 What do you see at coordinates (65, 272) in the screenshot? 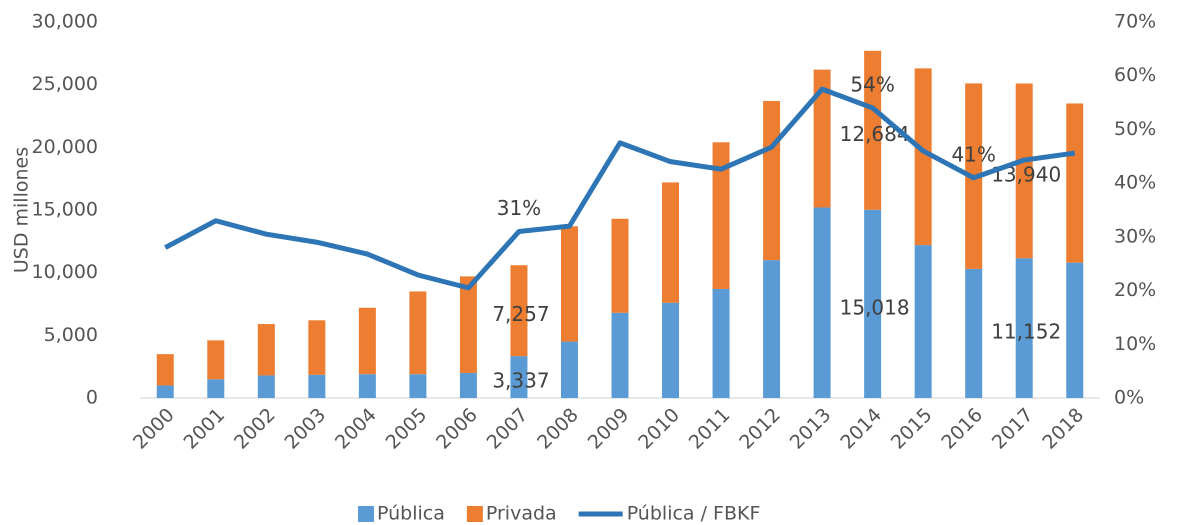
I see `y-tick-label: 10,000` at bounding box center [65, 272].